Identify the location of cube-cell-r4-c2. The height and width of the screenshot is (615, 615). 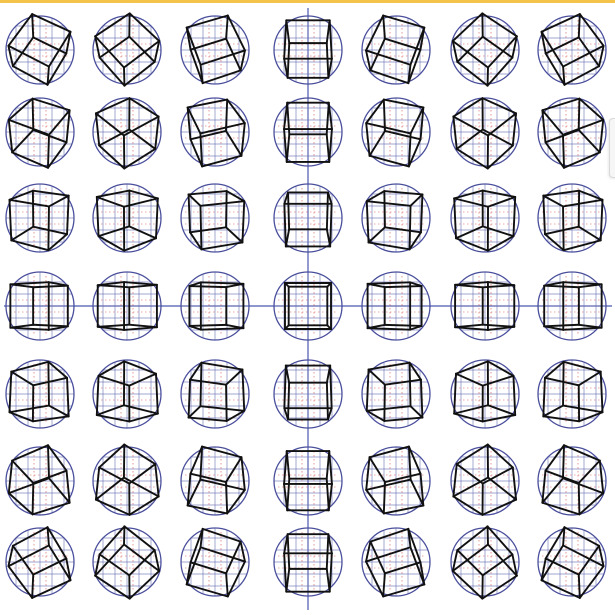
(127, 306).